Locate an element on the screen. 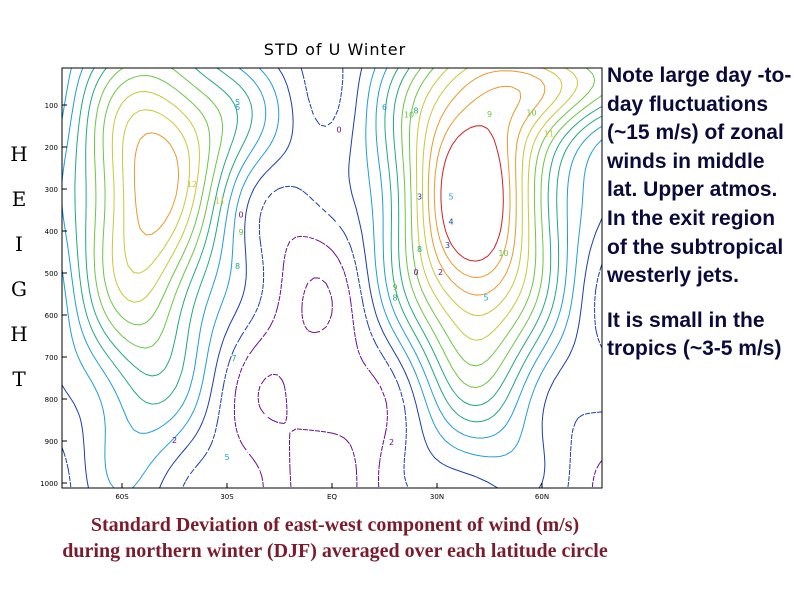 The height and width of the screenshot is (595, 794). note-paragraph: It is small in the tropics (~3-5 m/s) is located at coordinates (694, 334).